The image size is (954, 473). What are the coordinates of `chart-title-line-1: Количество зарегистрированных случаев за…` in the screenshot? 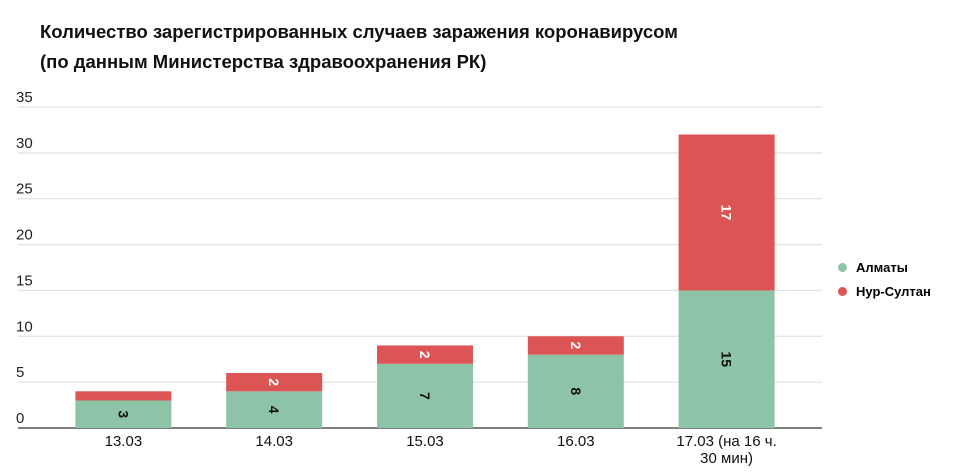 It's located at (359, 31).